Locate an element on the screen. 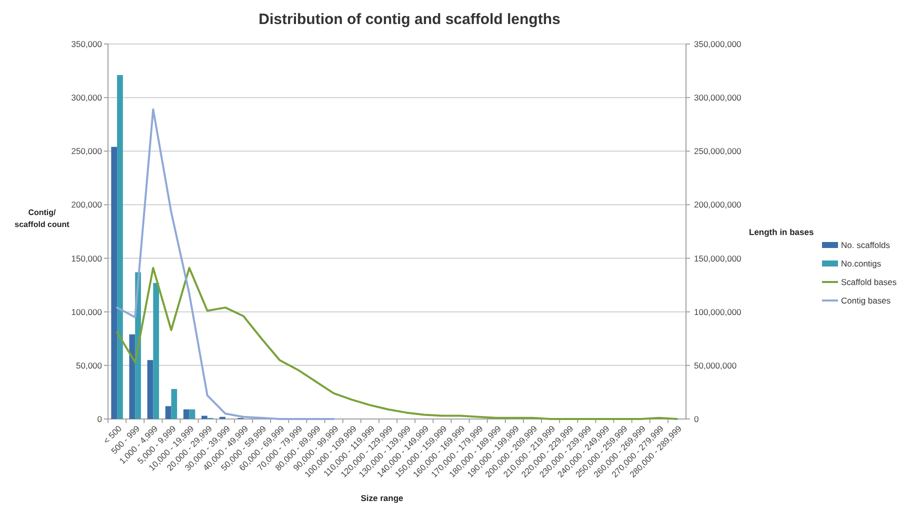  line-series is located at coordinates (225, 264).